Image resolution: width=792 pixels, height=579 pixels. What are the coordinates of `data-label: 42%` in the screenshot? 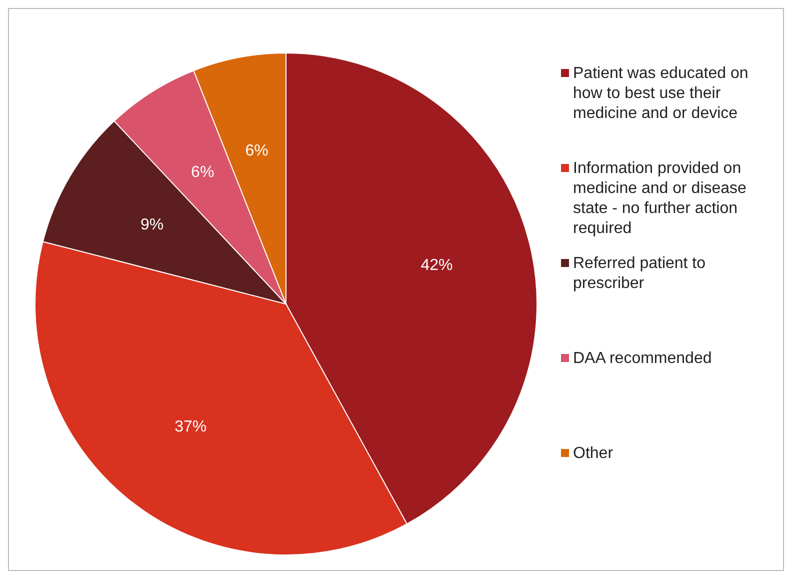 It's located at (436, 265).